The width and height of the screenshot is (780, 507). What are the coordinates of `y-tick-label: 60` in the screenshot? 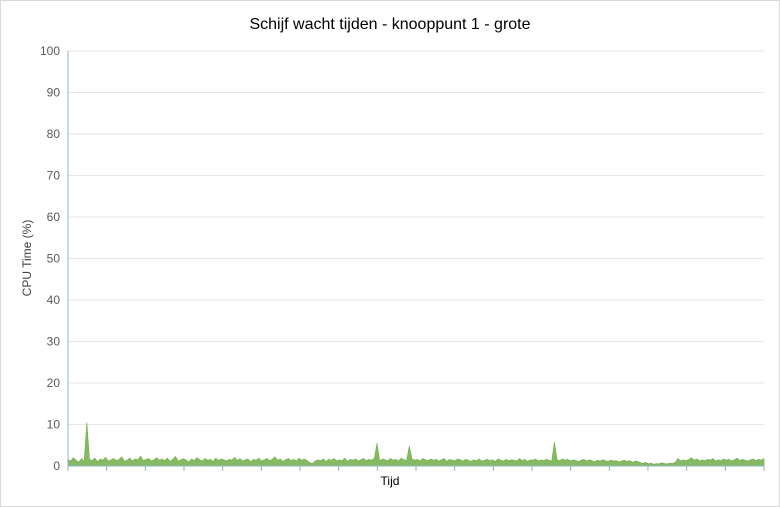 It's located at (54, 217).